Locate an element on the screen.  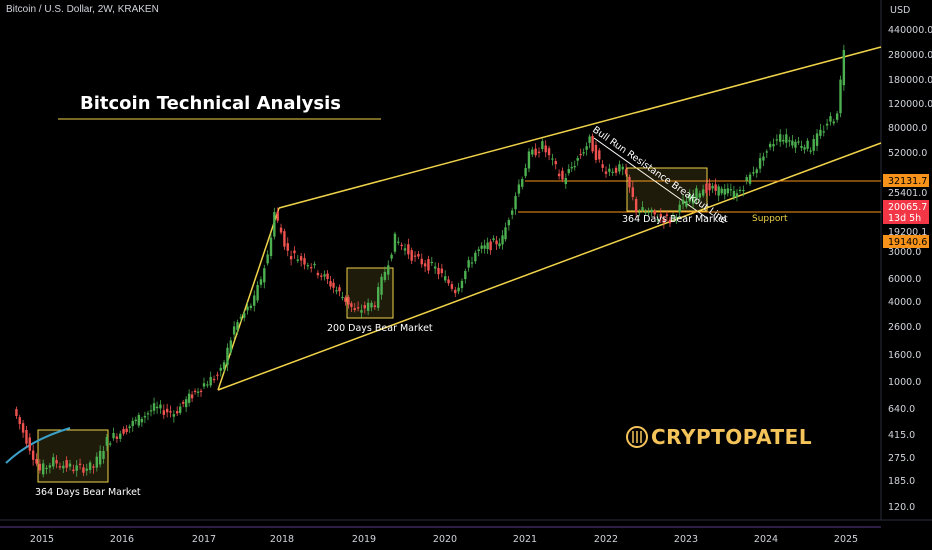
bear-box-2015 is located at coordinates (73, 456).